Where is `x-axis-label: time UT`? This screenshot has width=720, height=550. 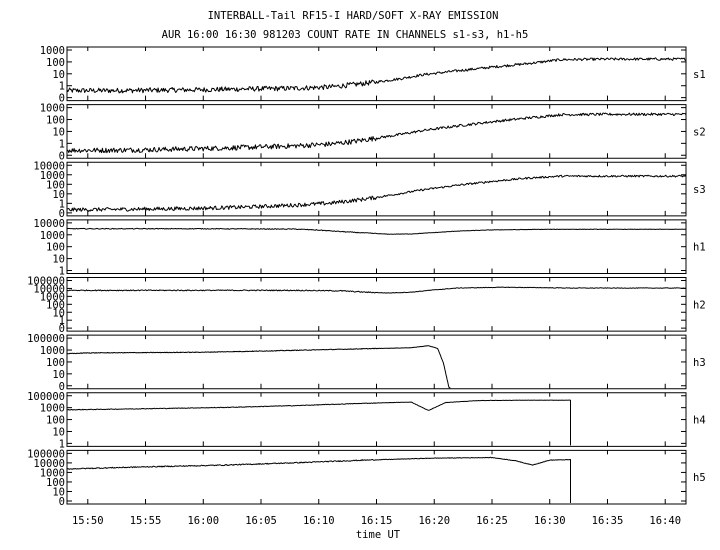 x-axis-label: time UT is located at coordinates (378, 535).